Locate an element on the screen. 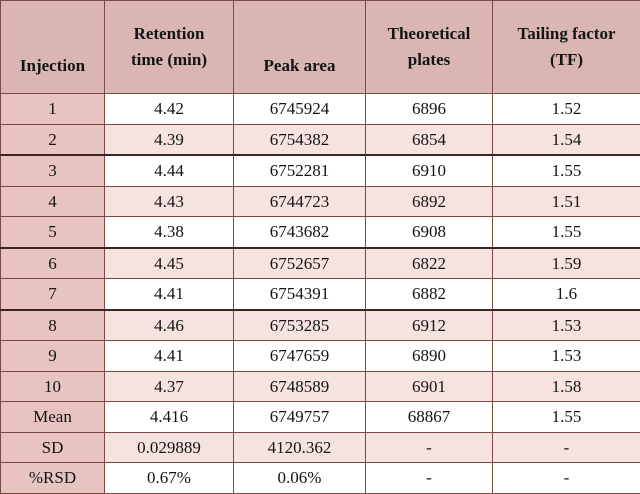 The width and height of the screenshot is (640, 494). theoretical-plates-cell: 6896 is located at coordinates (429, 109).